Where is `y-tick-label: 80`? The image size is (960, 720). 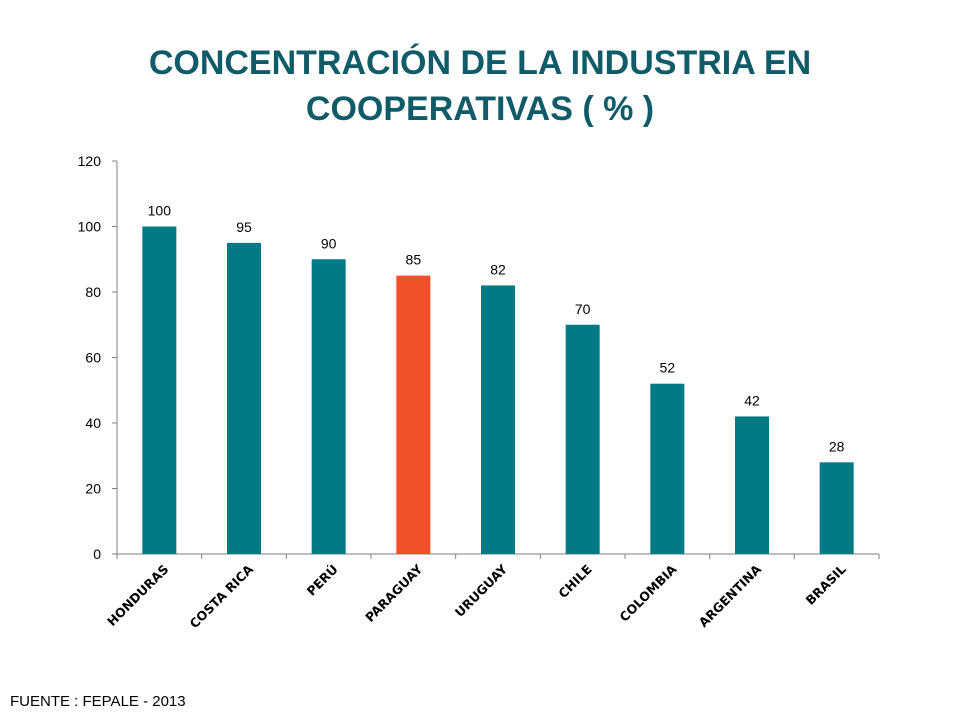 y-tick-label: 80 is located at coordinates (93, 292).